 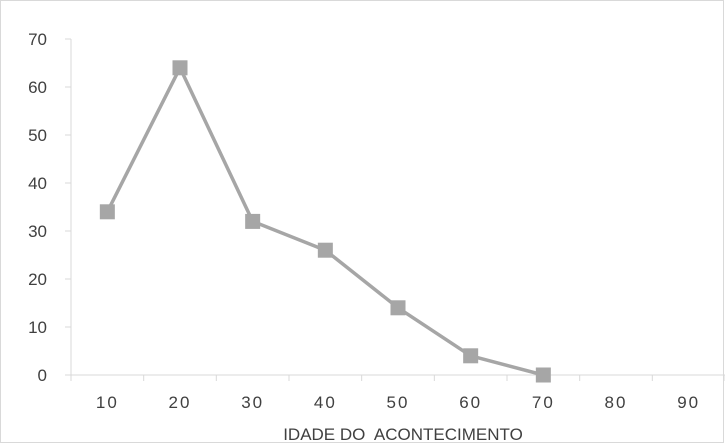 What do you see at coordinates (616, 402) in the screenshot?
I see `x-tick-label: 80` at bounding box center [616, 402].